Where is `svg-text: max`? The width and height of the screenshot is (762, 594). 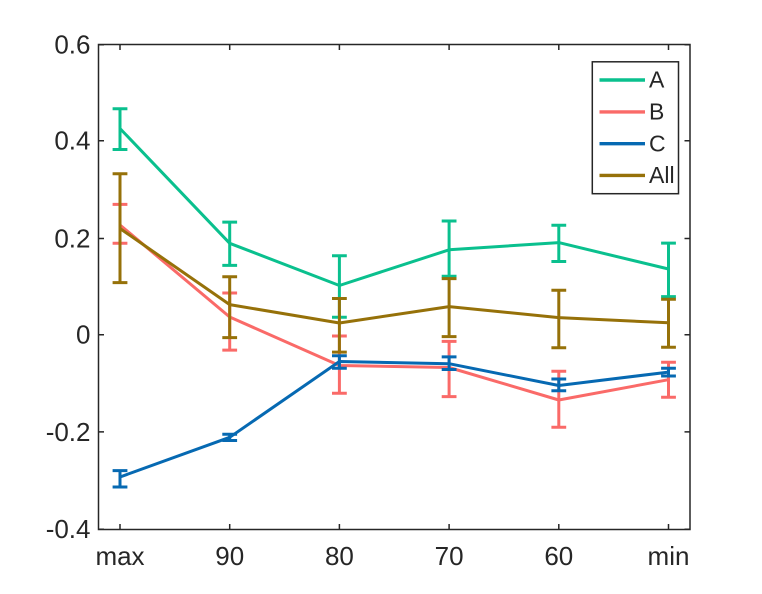 svg-text: max is located at coordinates (119, 556).